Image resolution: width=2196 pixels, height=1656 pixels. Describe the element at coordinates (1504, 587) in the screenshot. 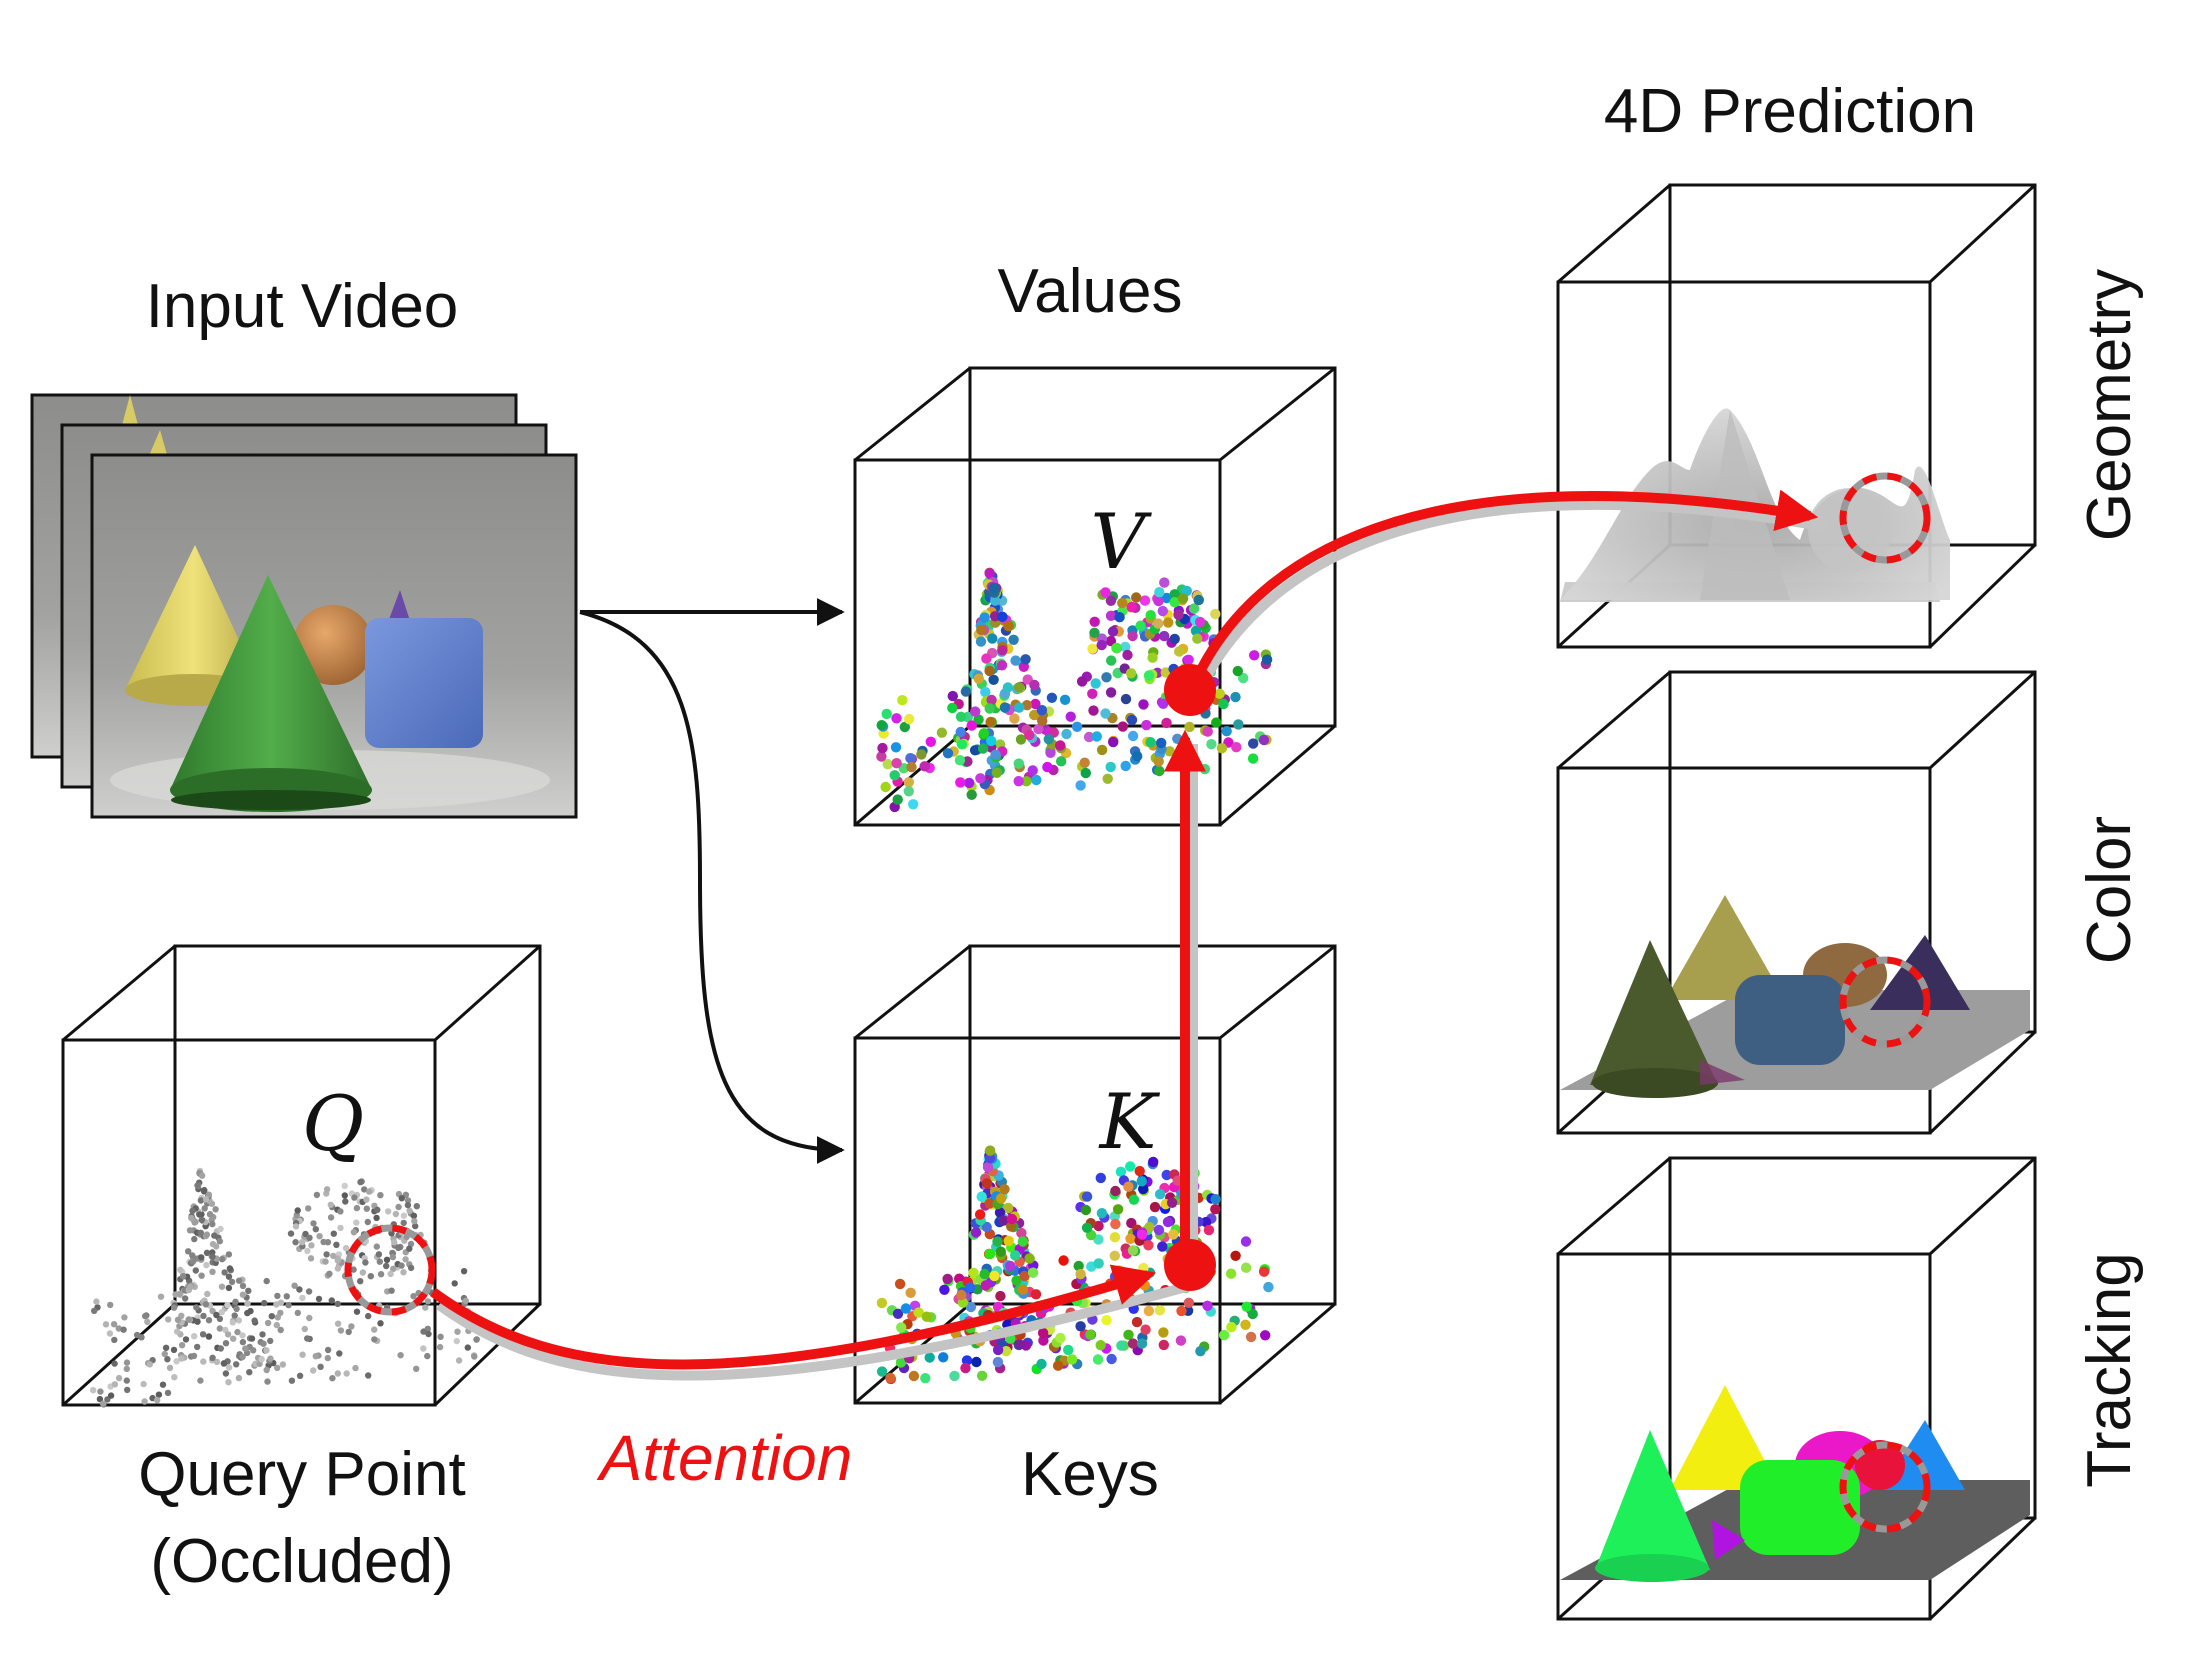

I see `value-to-geometry-arrow` at that location.